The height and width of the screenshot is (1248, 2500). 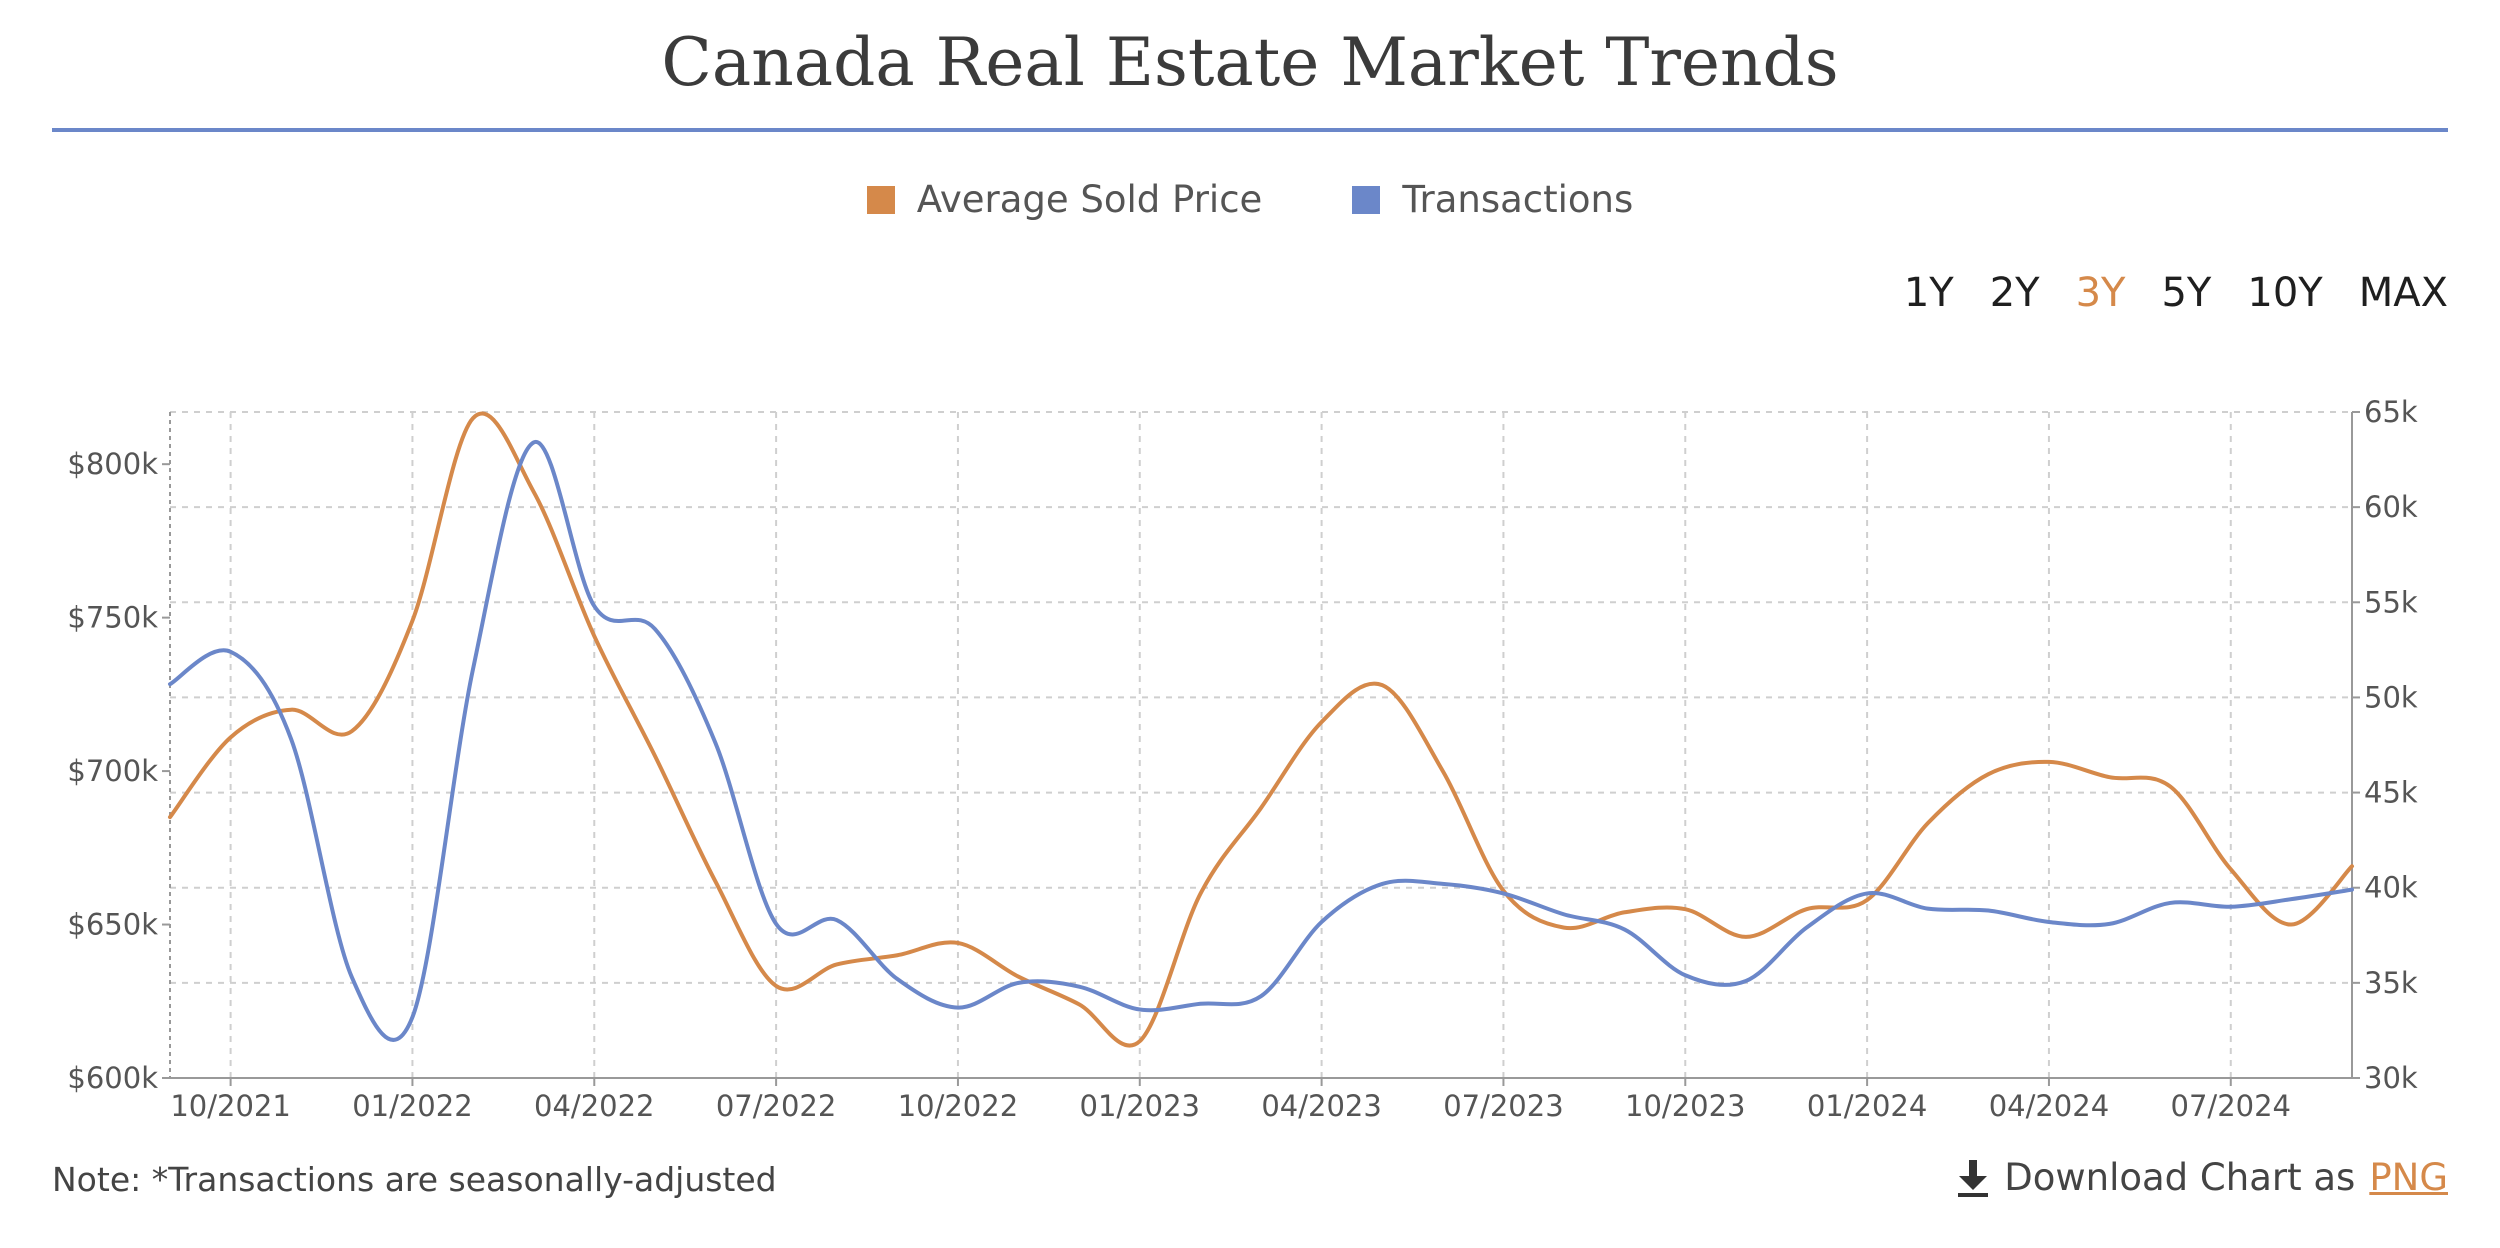 I want to click on download-icon, so click(x=1973, y=1178).